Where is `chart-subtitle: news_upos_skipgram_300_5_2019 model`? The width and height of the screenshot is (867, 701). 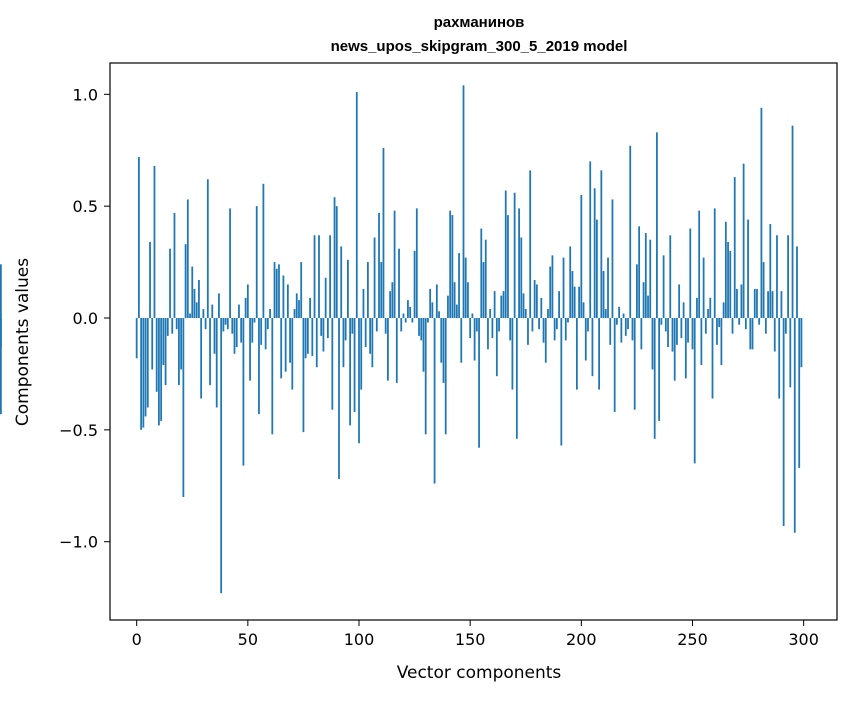
chart-subtitle: news_upos_skipgram_300_5_2019 model is located at coordinates (479, 46).